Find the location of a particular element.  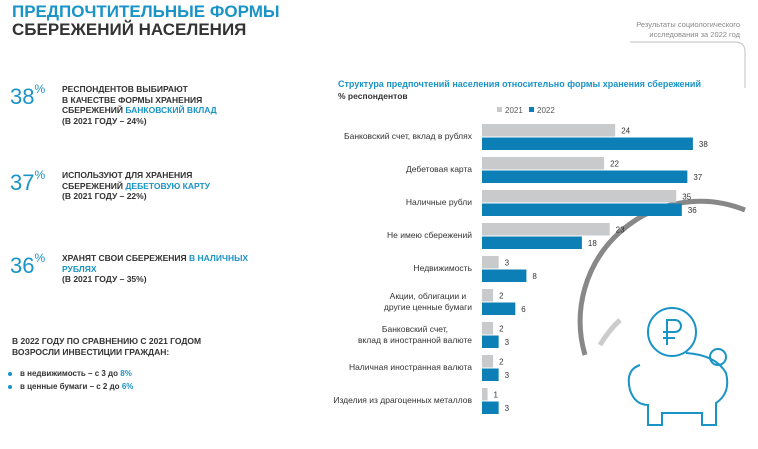

stat-number: 38% is located at coordinates (28, 96).